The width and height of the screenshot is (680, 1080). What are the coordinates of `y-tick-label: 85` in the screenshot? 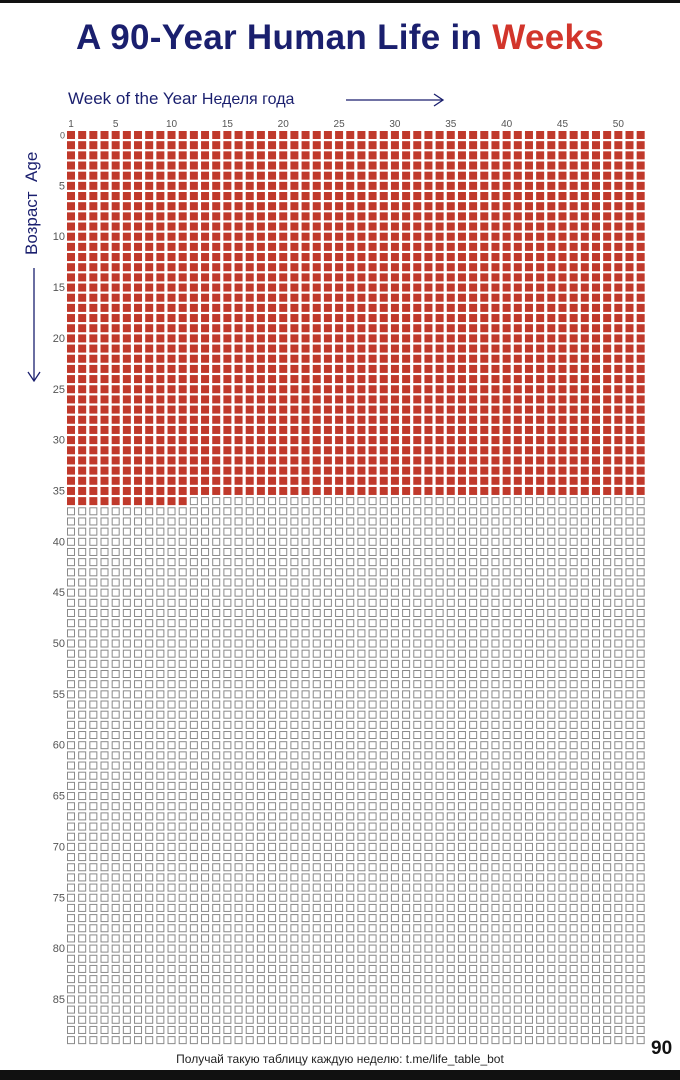 It's located at (59, 1000).